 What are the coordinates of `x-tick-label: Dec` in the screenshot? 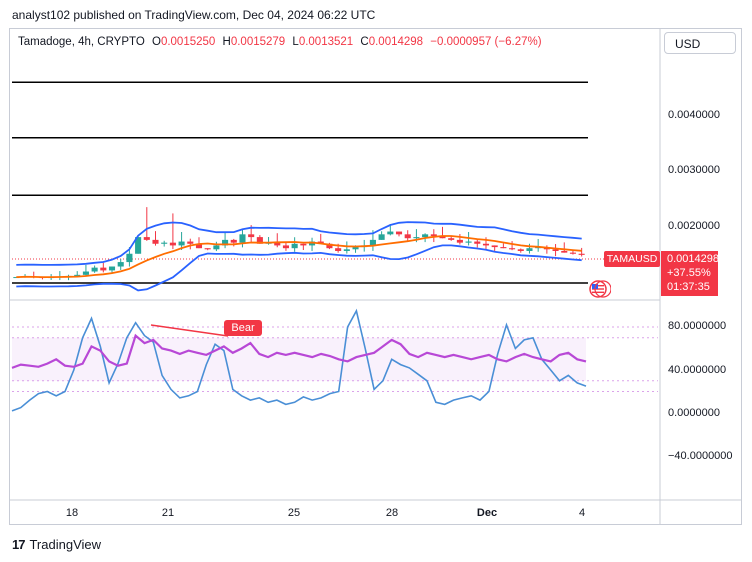 It's located at (487, 513).